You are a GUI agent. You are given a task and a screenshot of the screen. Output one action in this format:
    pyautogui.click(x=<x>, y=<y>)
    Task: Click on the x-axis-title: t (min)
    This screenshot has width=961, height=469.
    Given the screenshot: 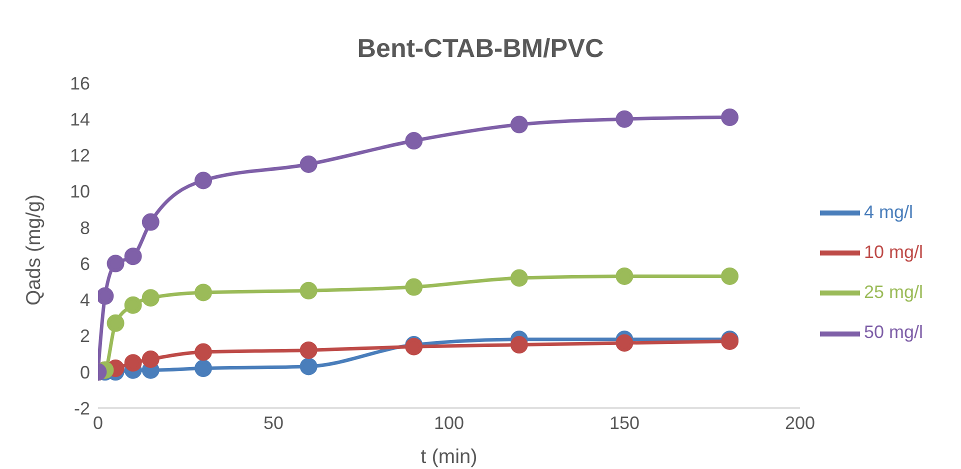 What is the action you would take?
    pyautogui.click(x=449, y=457)
    